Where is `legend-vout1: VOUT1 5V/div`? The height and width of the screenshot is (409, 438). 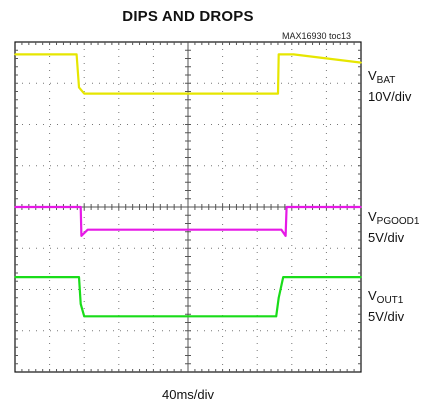
legend-vout1: VOUT1 5V/div is located at coordinates (386, 306).